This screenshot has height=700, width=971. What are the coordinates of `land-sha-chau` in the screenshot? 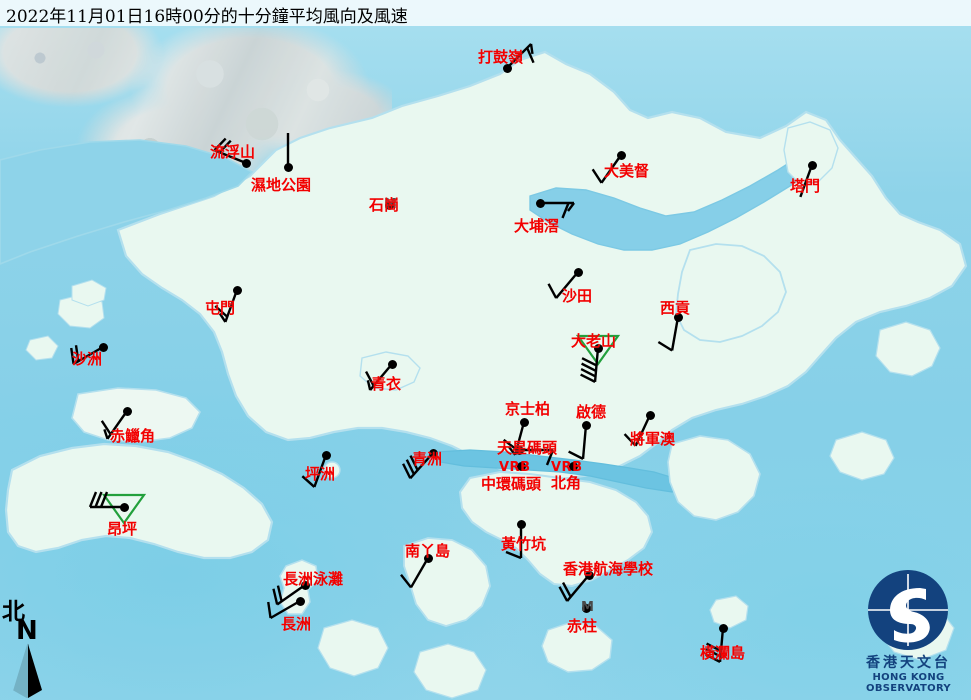 It's located at (89, 293).